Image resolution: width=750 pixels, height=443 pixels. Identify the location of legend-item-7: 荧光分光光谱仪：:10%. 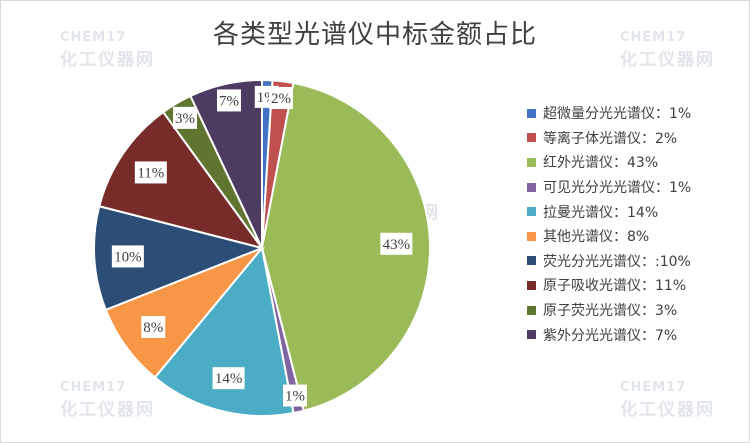
(634, 261).